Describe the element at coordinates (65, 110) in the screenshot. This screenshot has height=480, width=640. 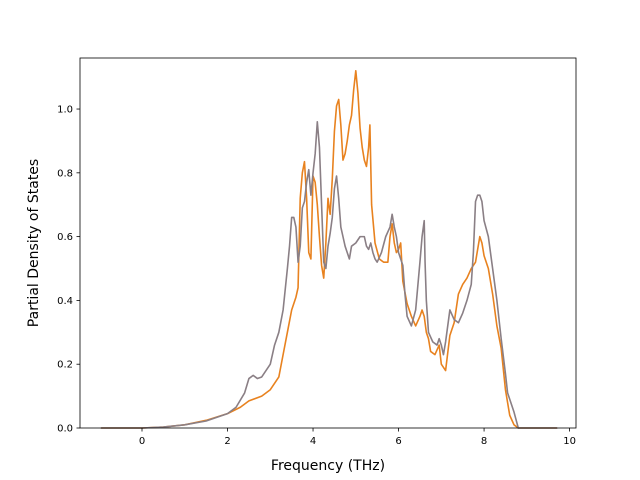
I see `y-tick-label: 1.0` at that location.